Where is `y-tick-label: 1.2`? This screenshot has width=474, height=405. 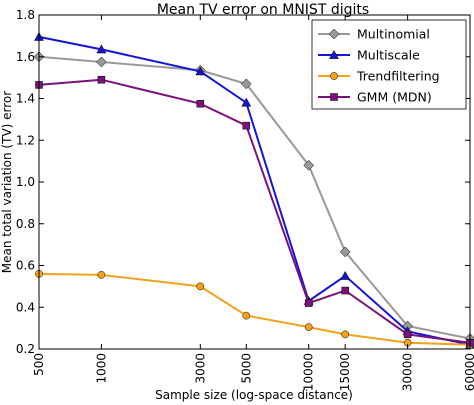 y-tick-label: 1.2 is located at coordinates (25, 140).